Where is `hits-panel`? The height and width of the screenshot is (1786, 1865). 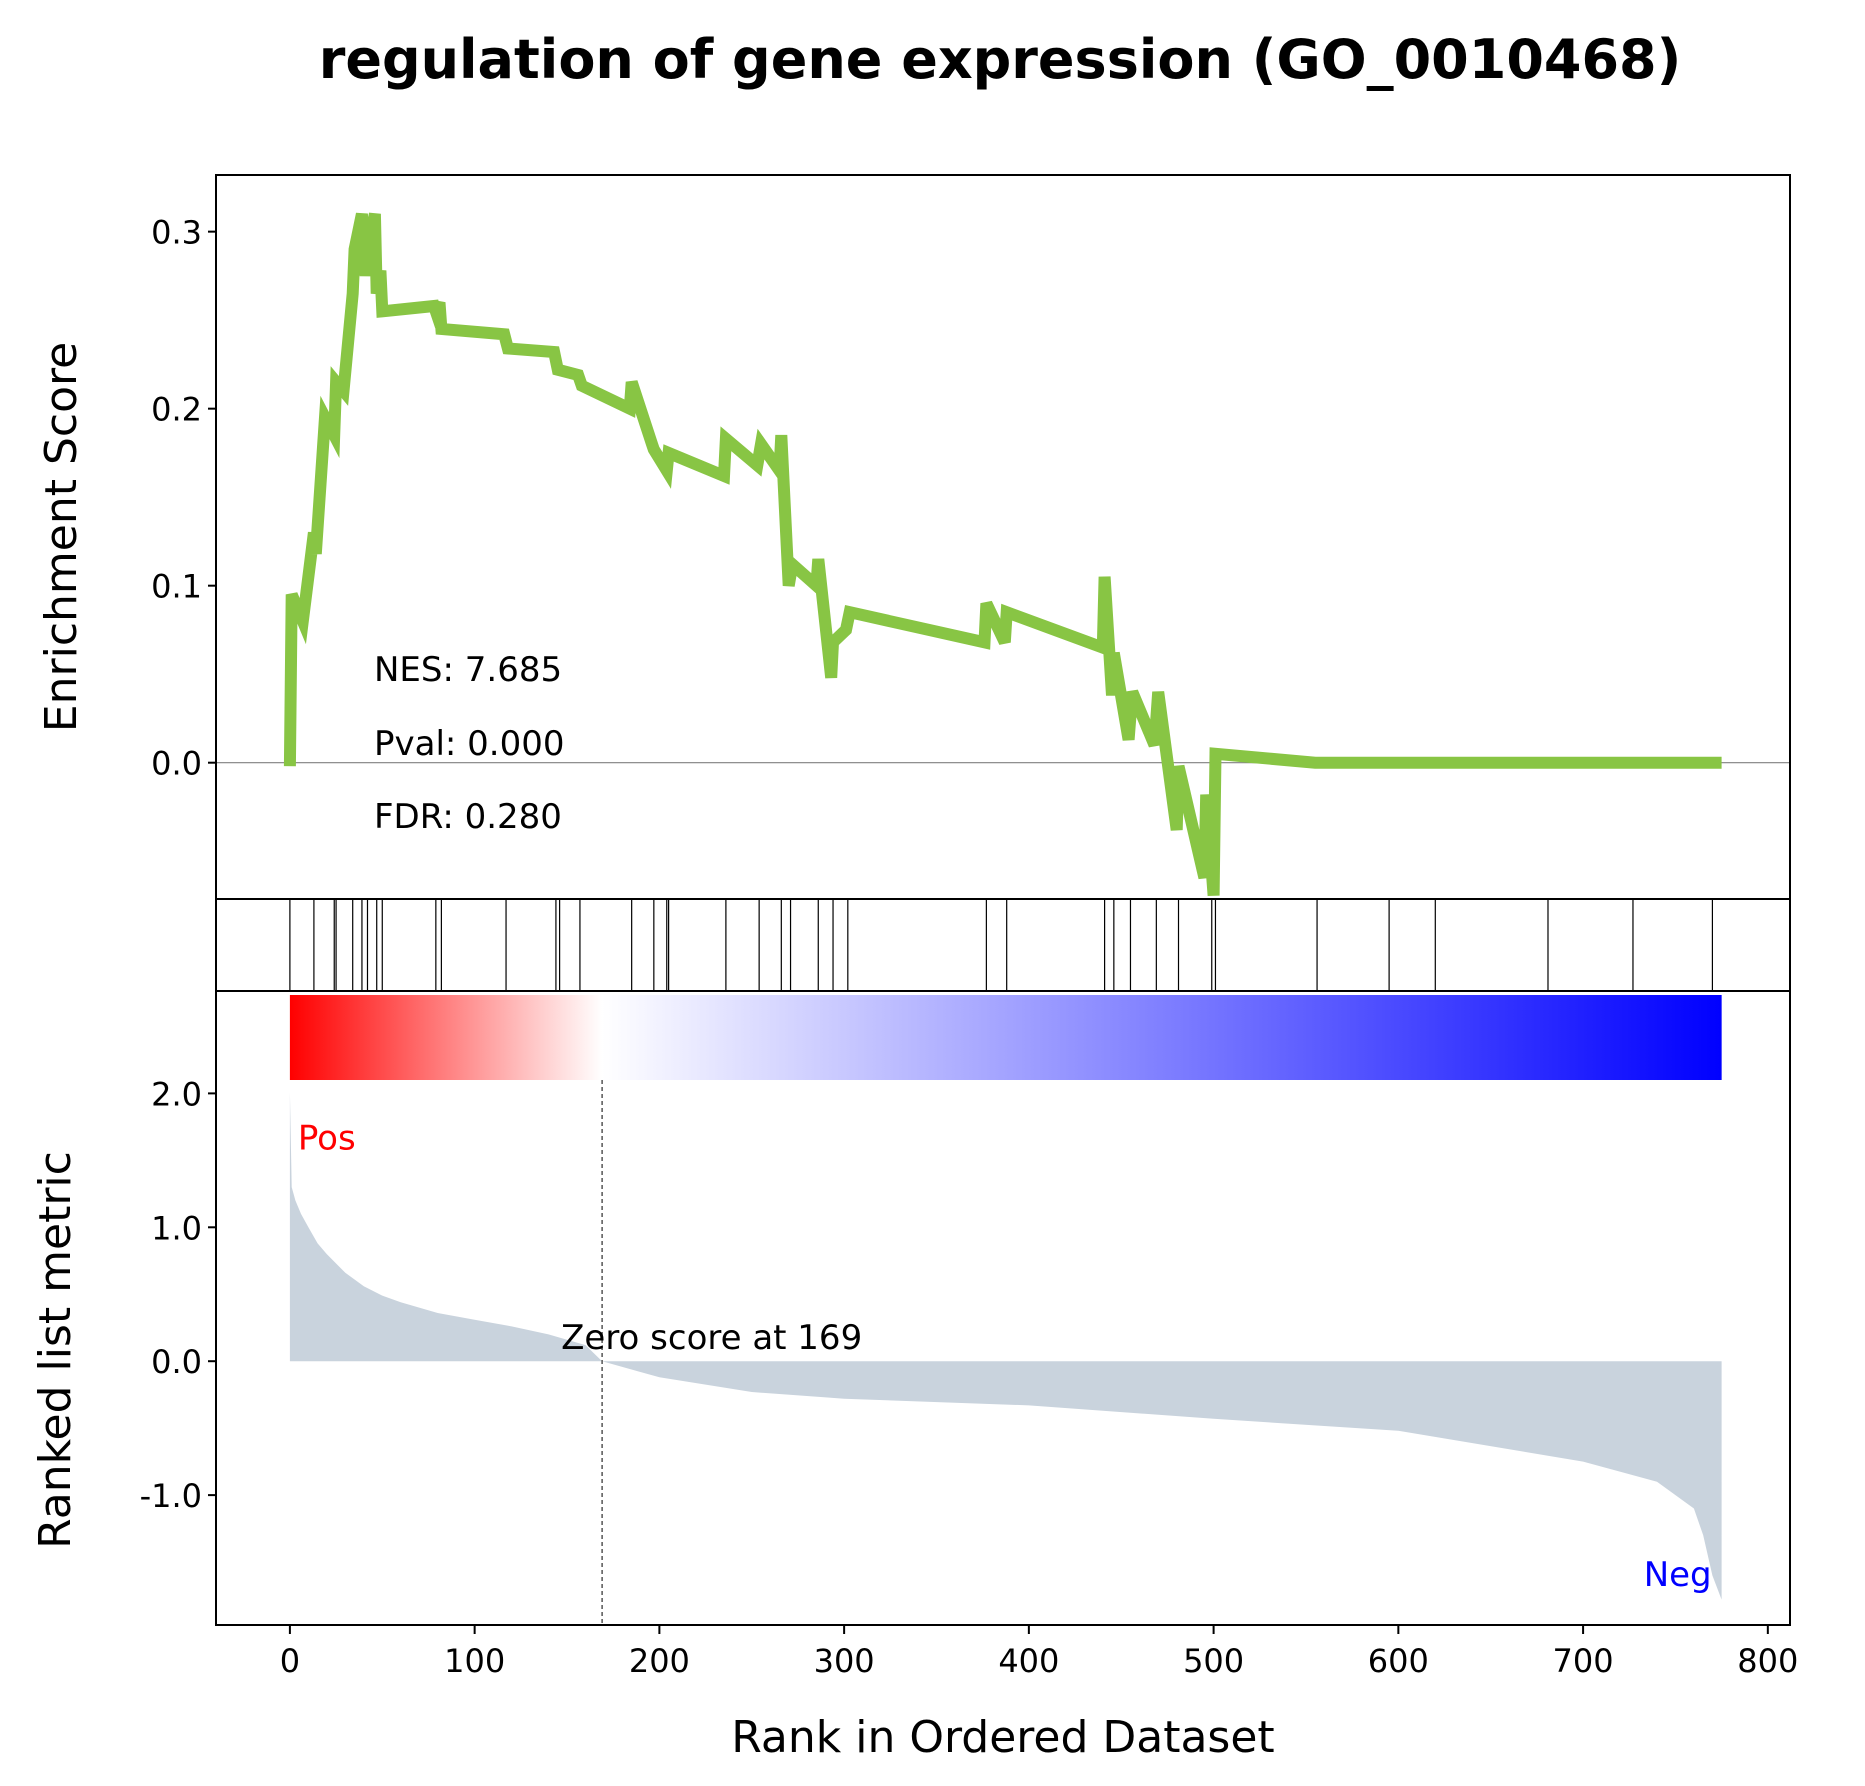
hits-panel is located at coordinates (1003, 945).